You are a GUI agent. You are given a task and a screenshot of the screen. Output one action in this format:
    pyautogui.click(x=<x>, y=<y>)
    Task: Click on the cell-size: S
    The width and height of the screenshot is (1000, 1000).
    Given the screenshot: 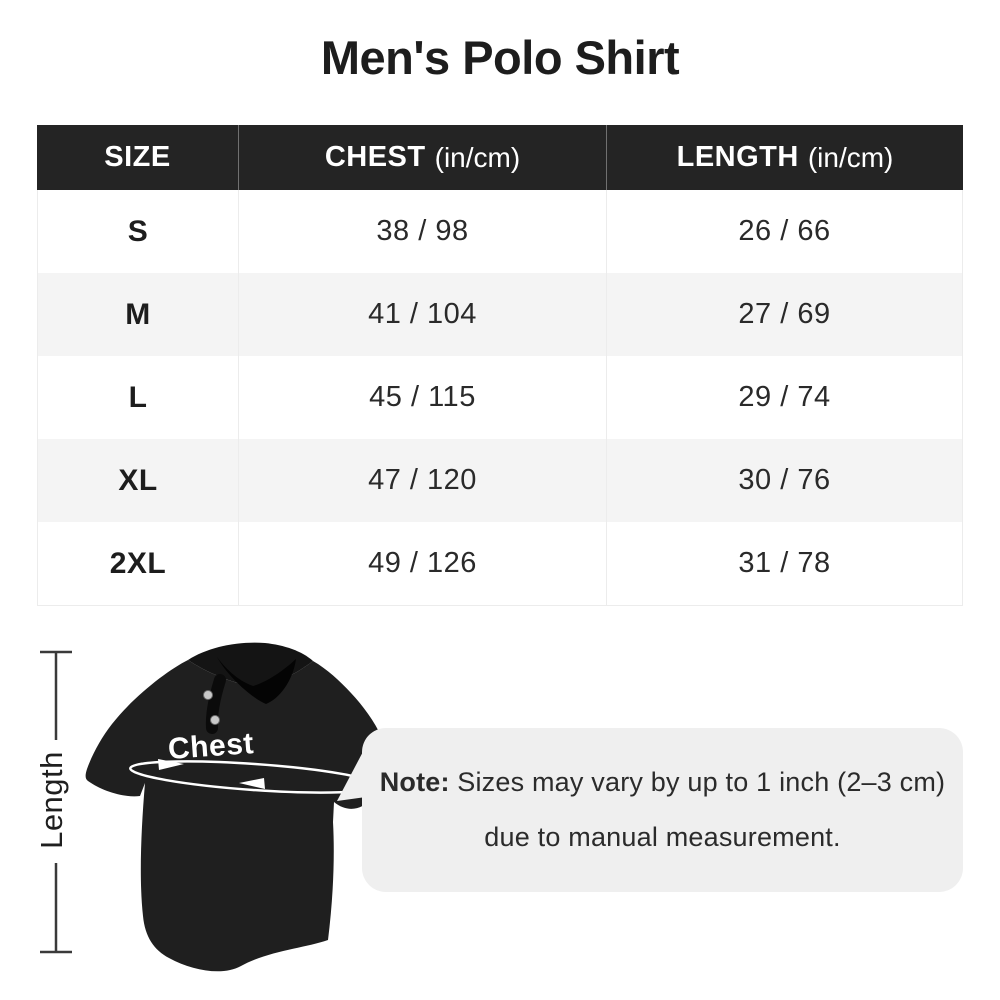 What is the action you would take?
    pyautogui.click(x=138, y=231)
    